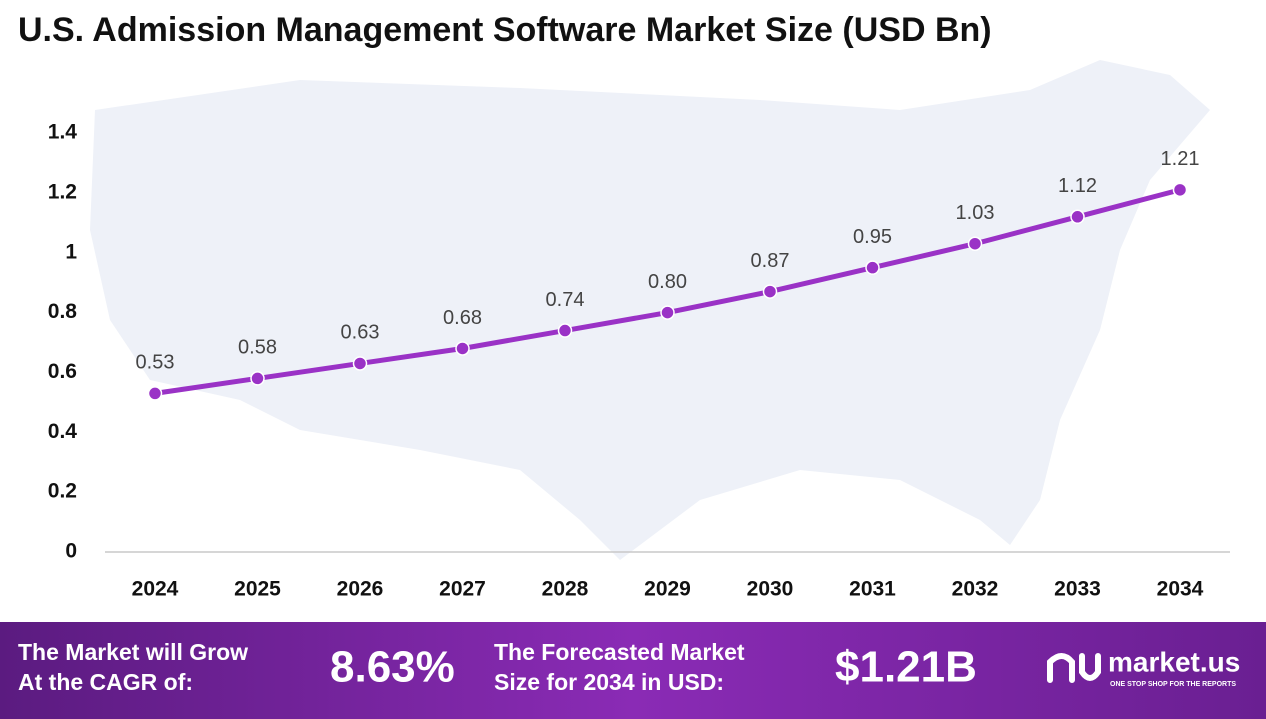 Image resolution: width=1266 pixels, height=719 pixels. Describe the element at coordinates (63, 311) in the screenshot. I see `y-tick-label: 0.8` at that location.